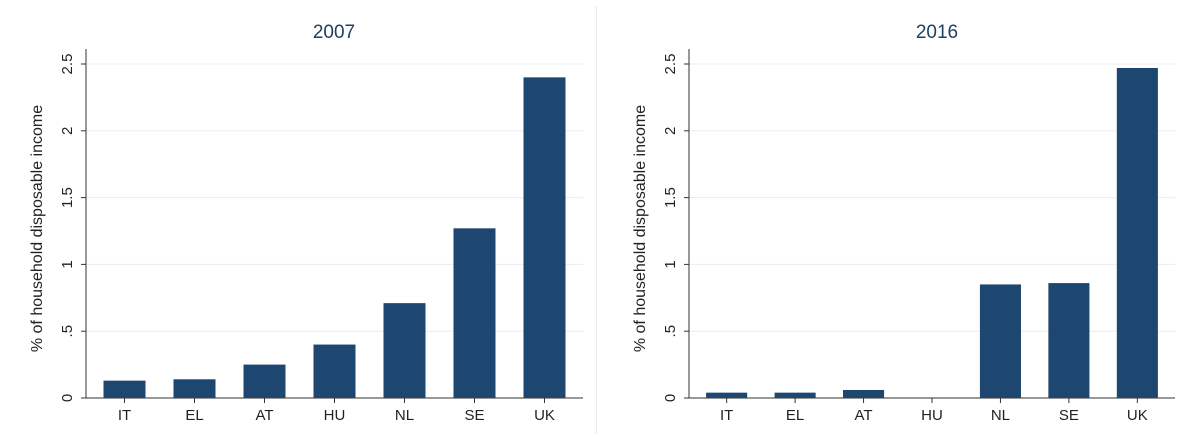 The height and width of the screenshot is (437, 1202). Describe the element at coordinates (937, 32) in the screenshot. I see `chart-title: 2016` at that location.